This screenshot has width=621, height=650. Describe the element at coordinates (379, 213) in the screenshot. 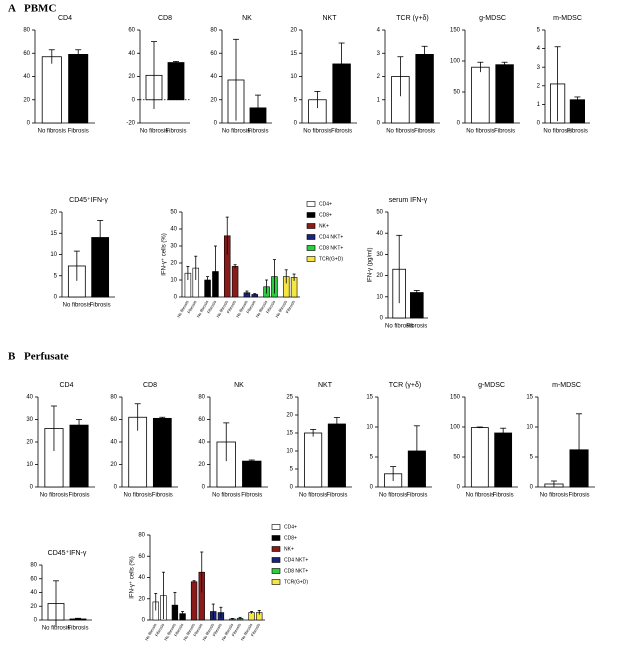

I see `y-tick-label: 50` at that location.